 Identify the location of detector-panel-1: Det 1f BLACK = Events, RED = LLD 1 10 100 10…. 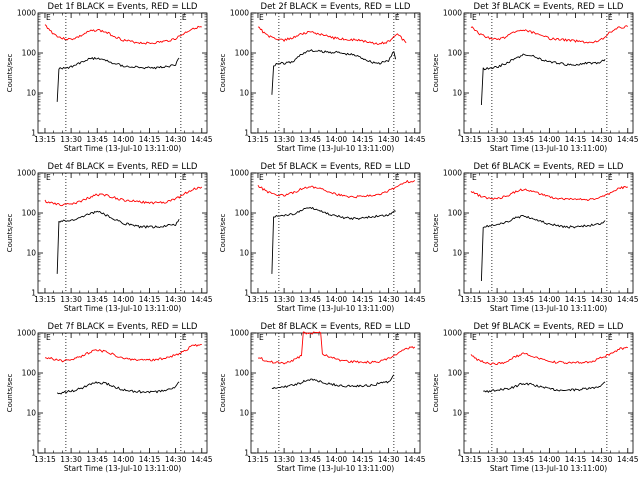
(106, 80).